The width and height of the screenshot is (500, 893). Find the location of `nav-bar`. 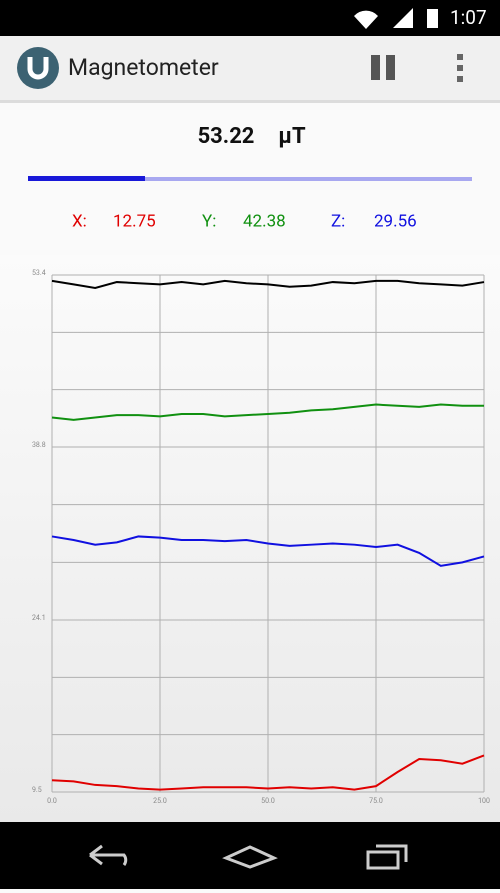

nav-bar is located at coordinates (250, 855).